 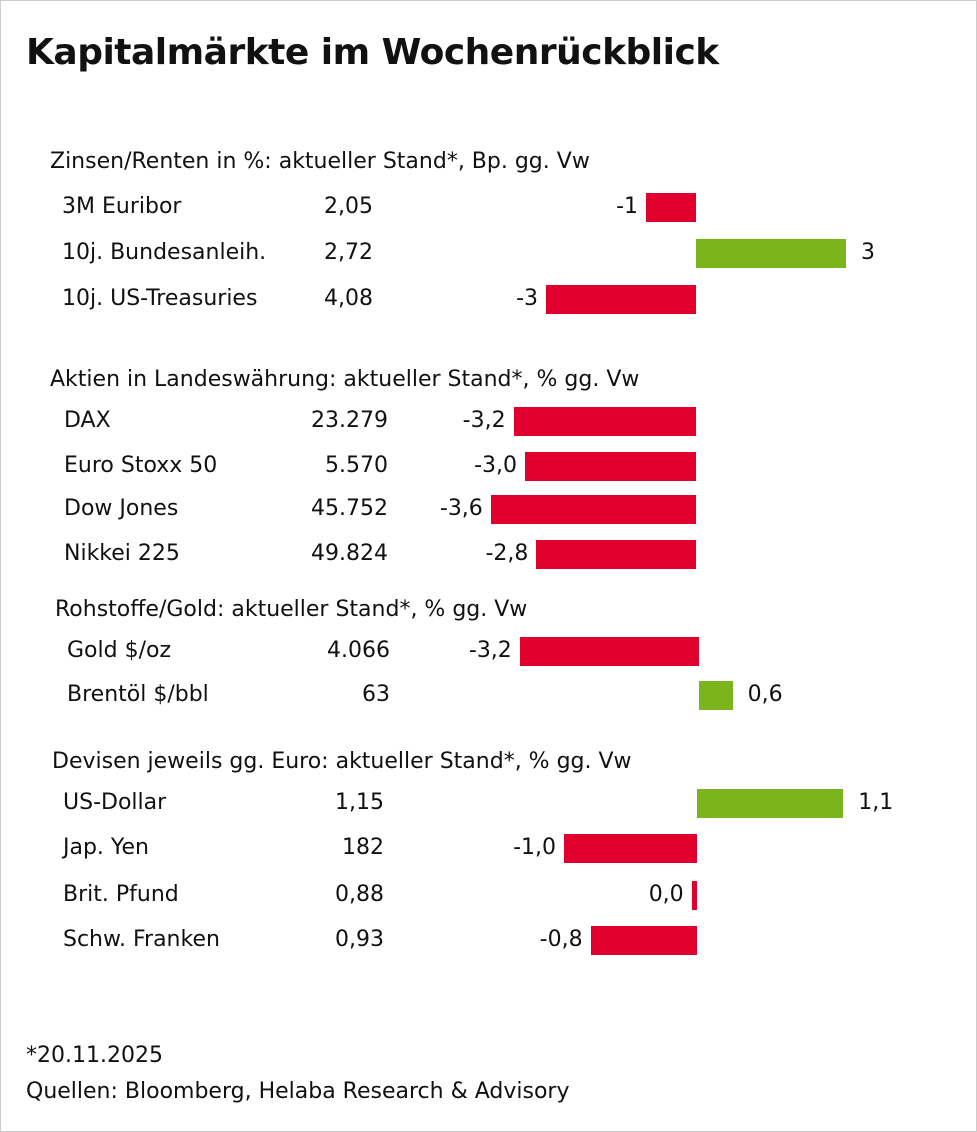 What do you see at coordinates (534, 847) in the screenshot?
I see `change-label: -1,0` at bounding box center [534, 847].